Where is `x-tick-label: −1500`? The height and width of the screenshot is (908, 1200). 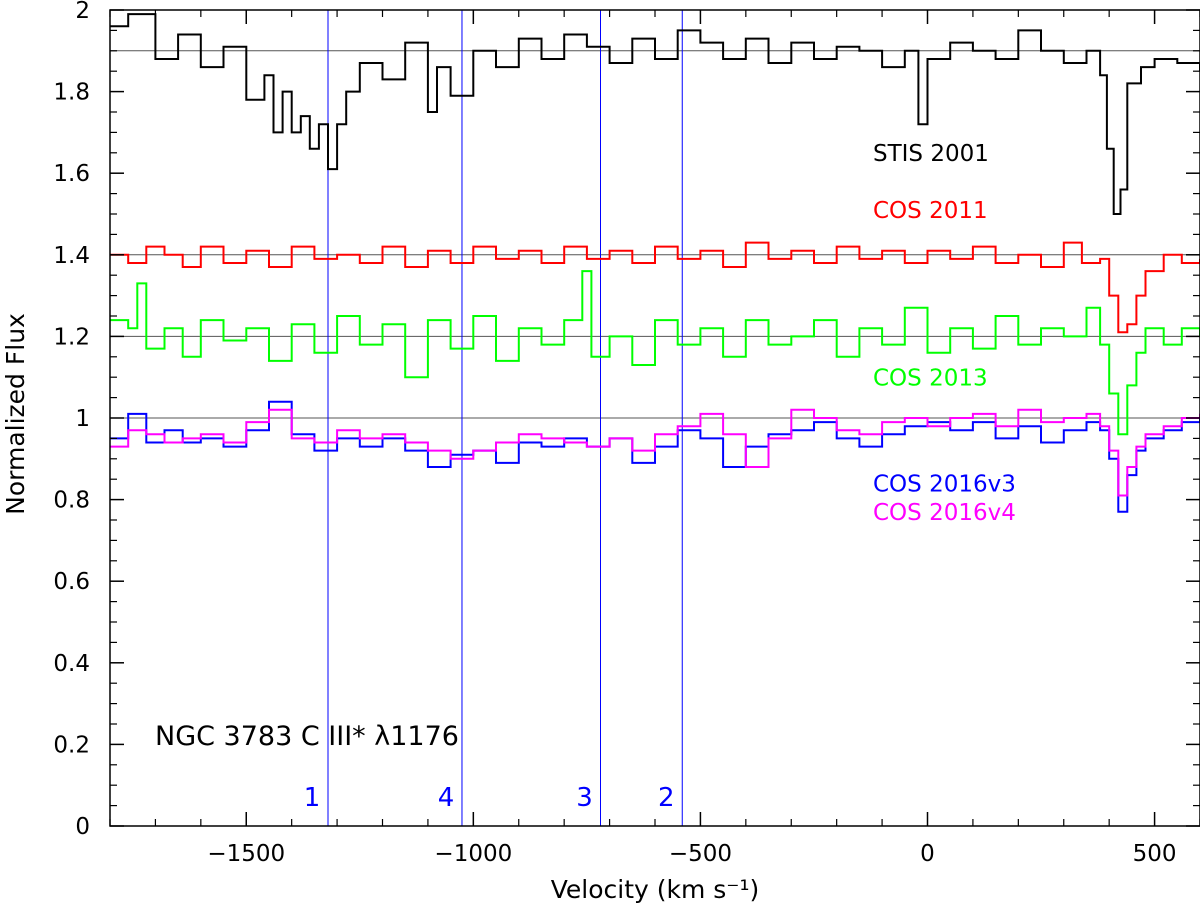 x-tick-label: −1500 is located at coordinates (246, 854).